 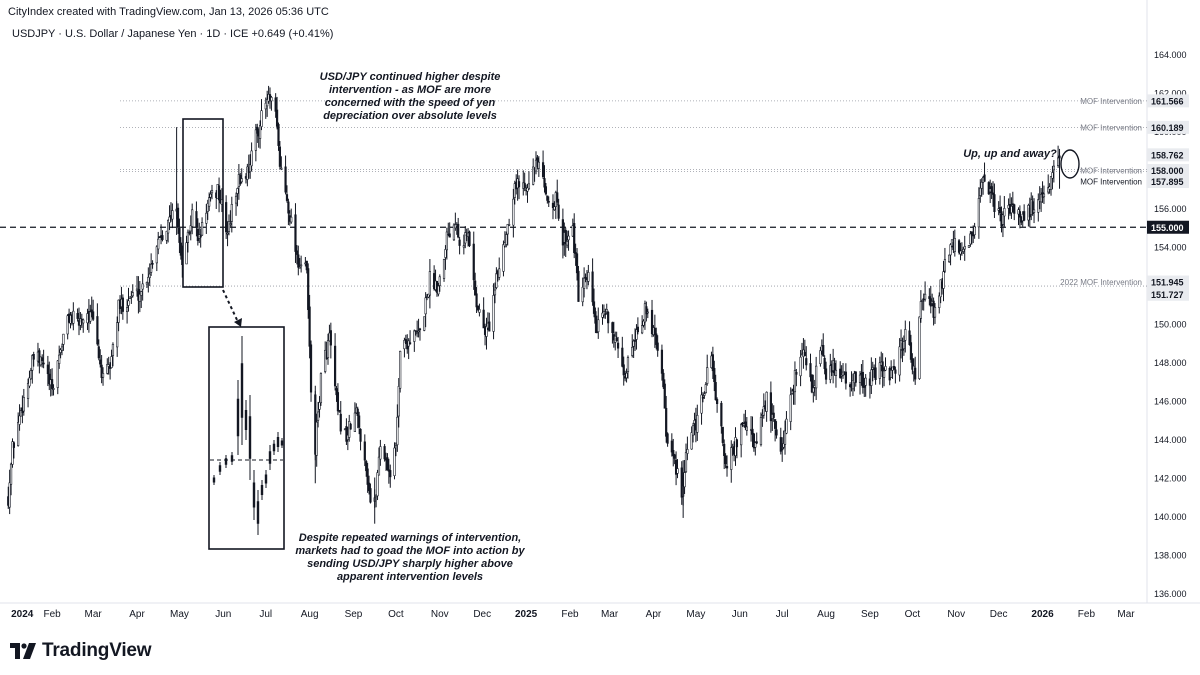 What do you see at coordinates (81, 651) in the screenshot?
I see `tradingview-branding: TradingView` at bounding box center [81, 651].